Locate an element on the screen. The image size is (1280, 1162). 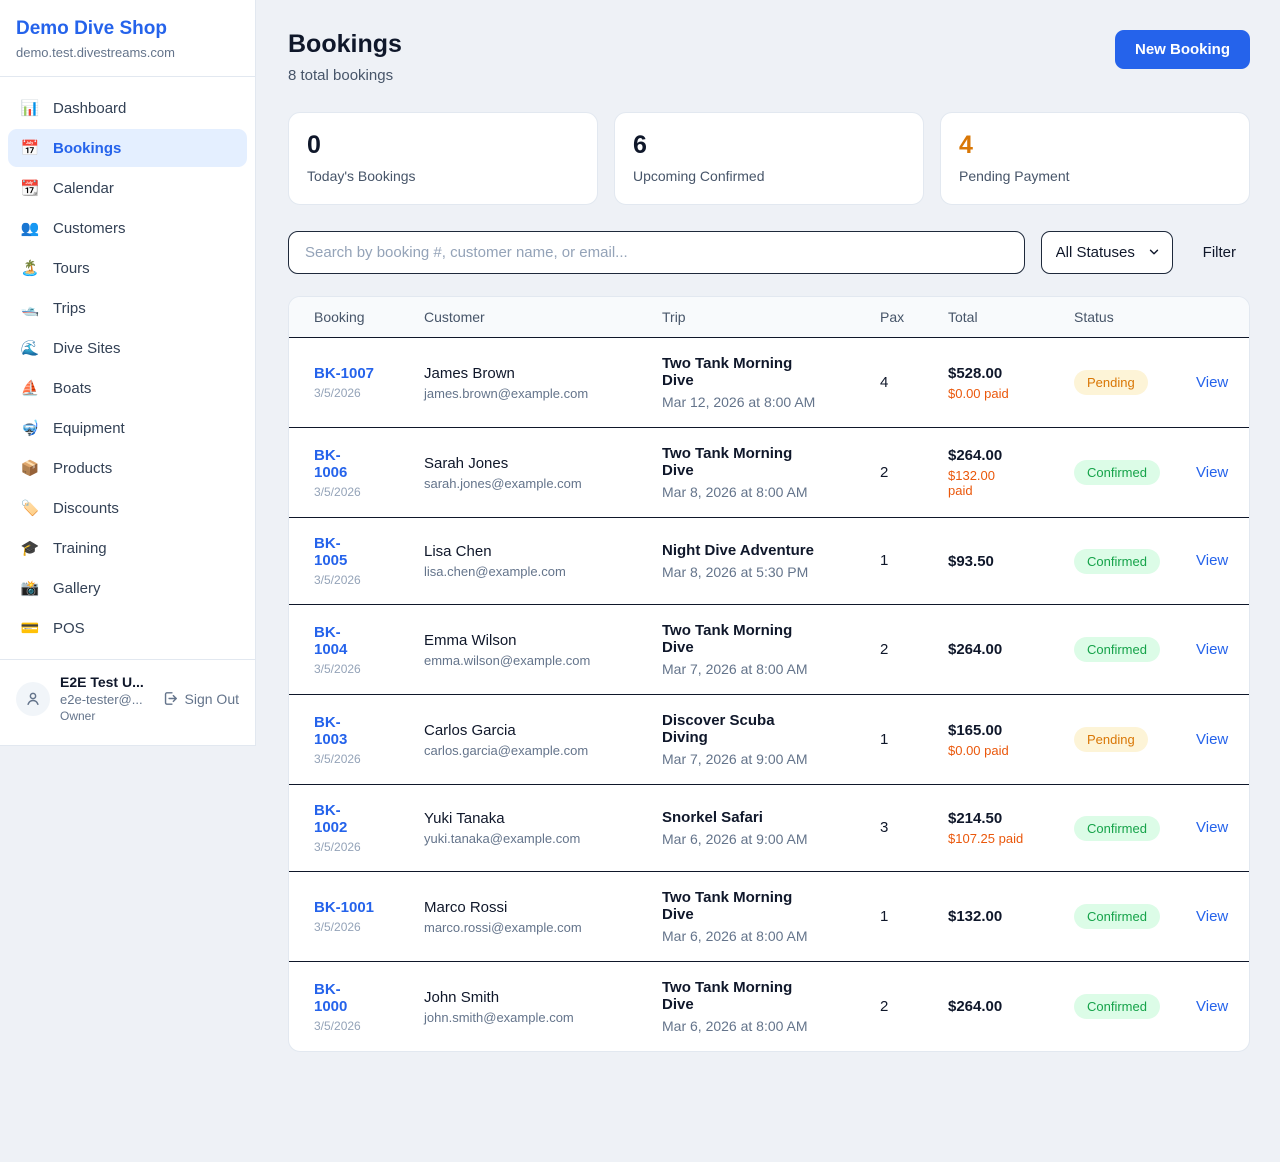
status-select: All Statuses is located at coordinates (1106, 252).